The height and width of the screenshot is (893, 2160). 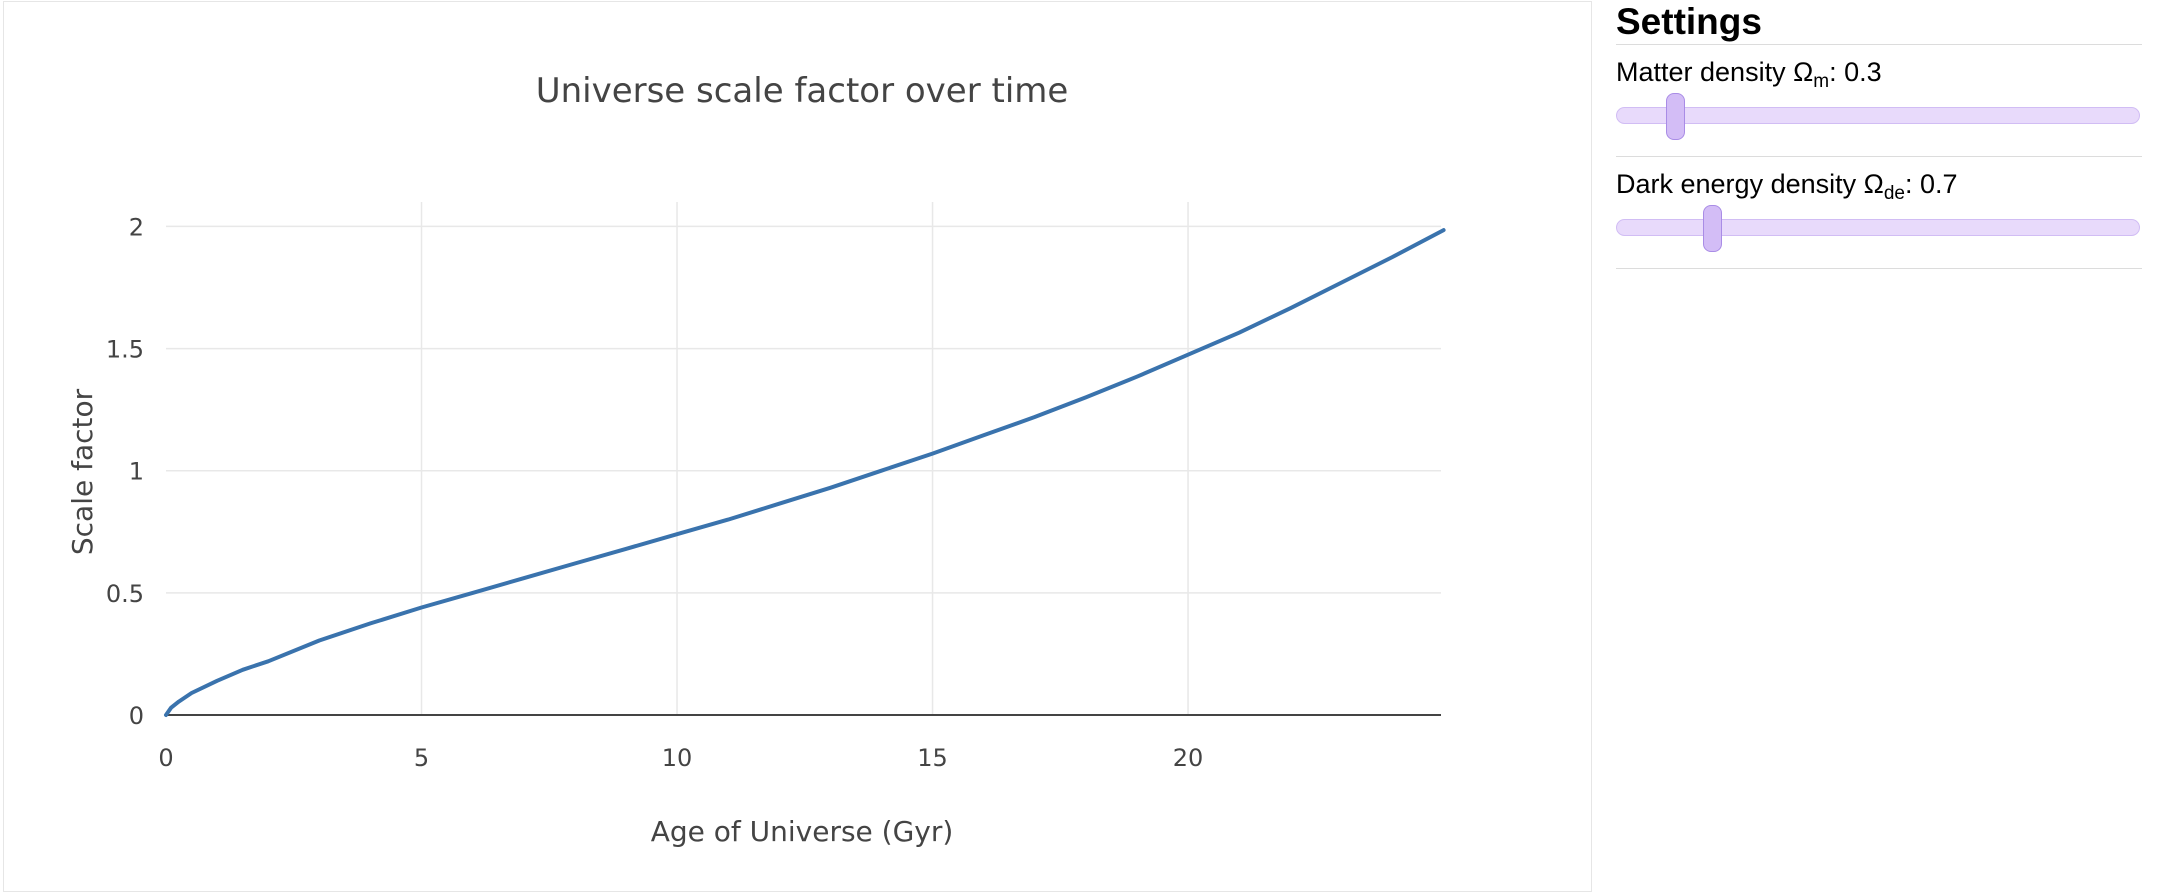 I want to click on x-tick-label: 0, so click(x=165, y=758).